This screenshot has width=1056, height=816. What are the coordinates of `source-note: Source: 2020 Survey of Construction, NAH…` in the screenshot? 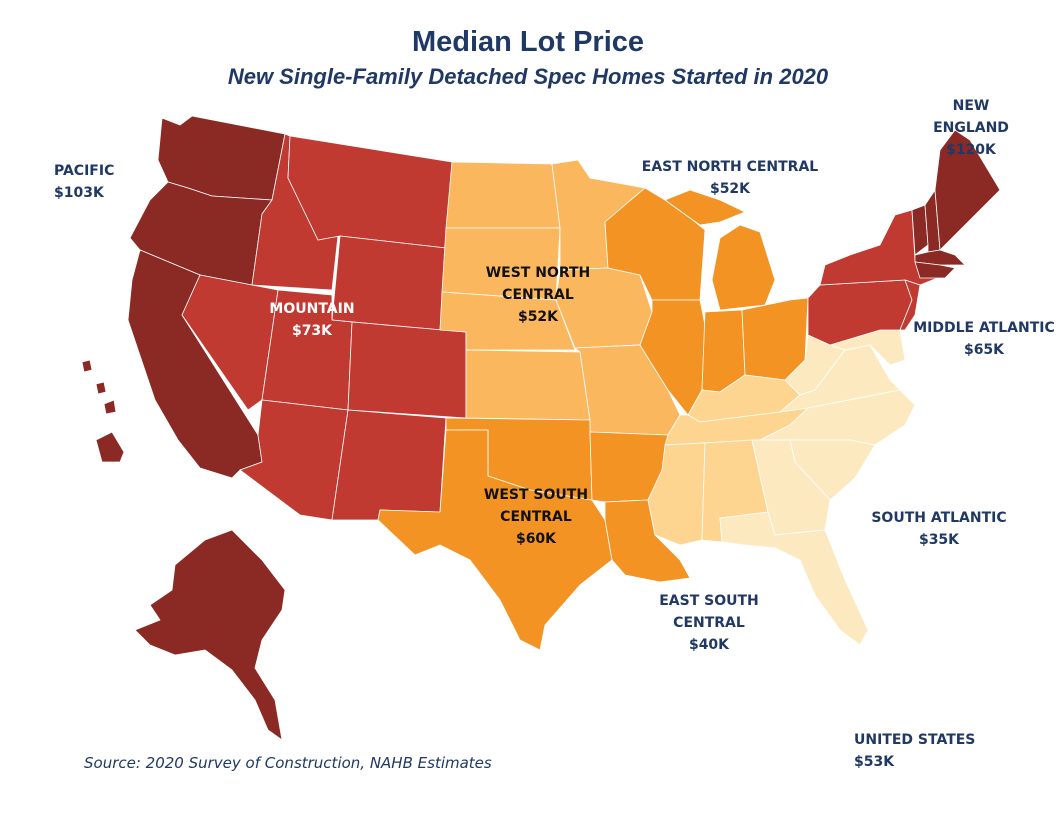 It's located at (288, 763).